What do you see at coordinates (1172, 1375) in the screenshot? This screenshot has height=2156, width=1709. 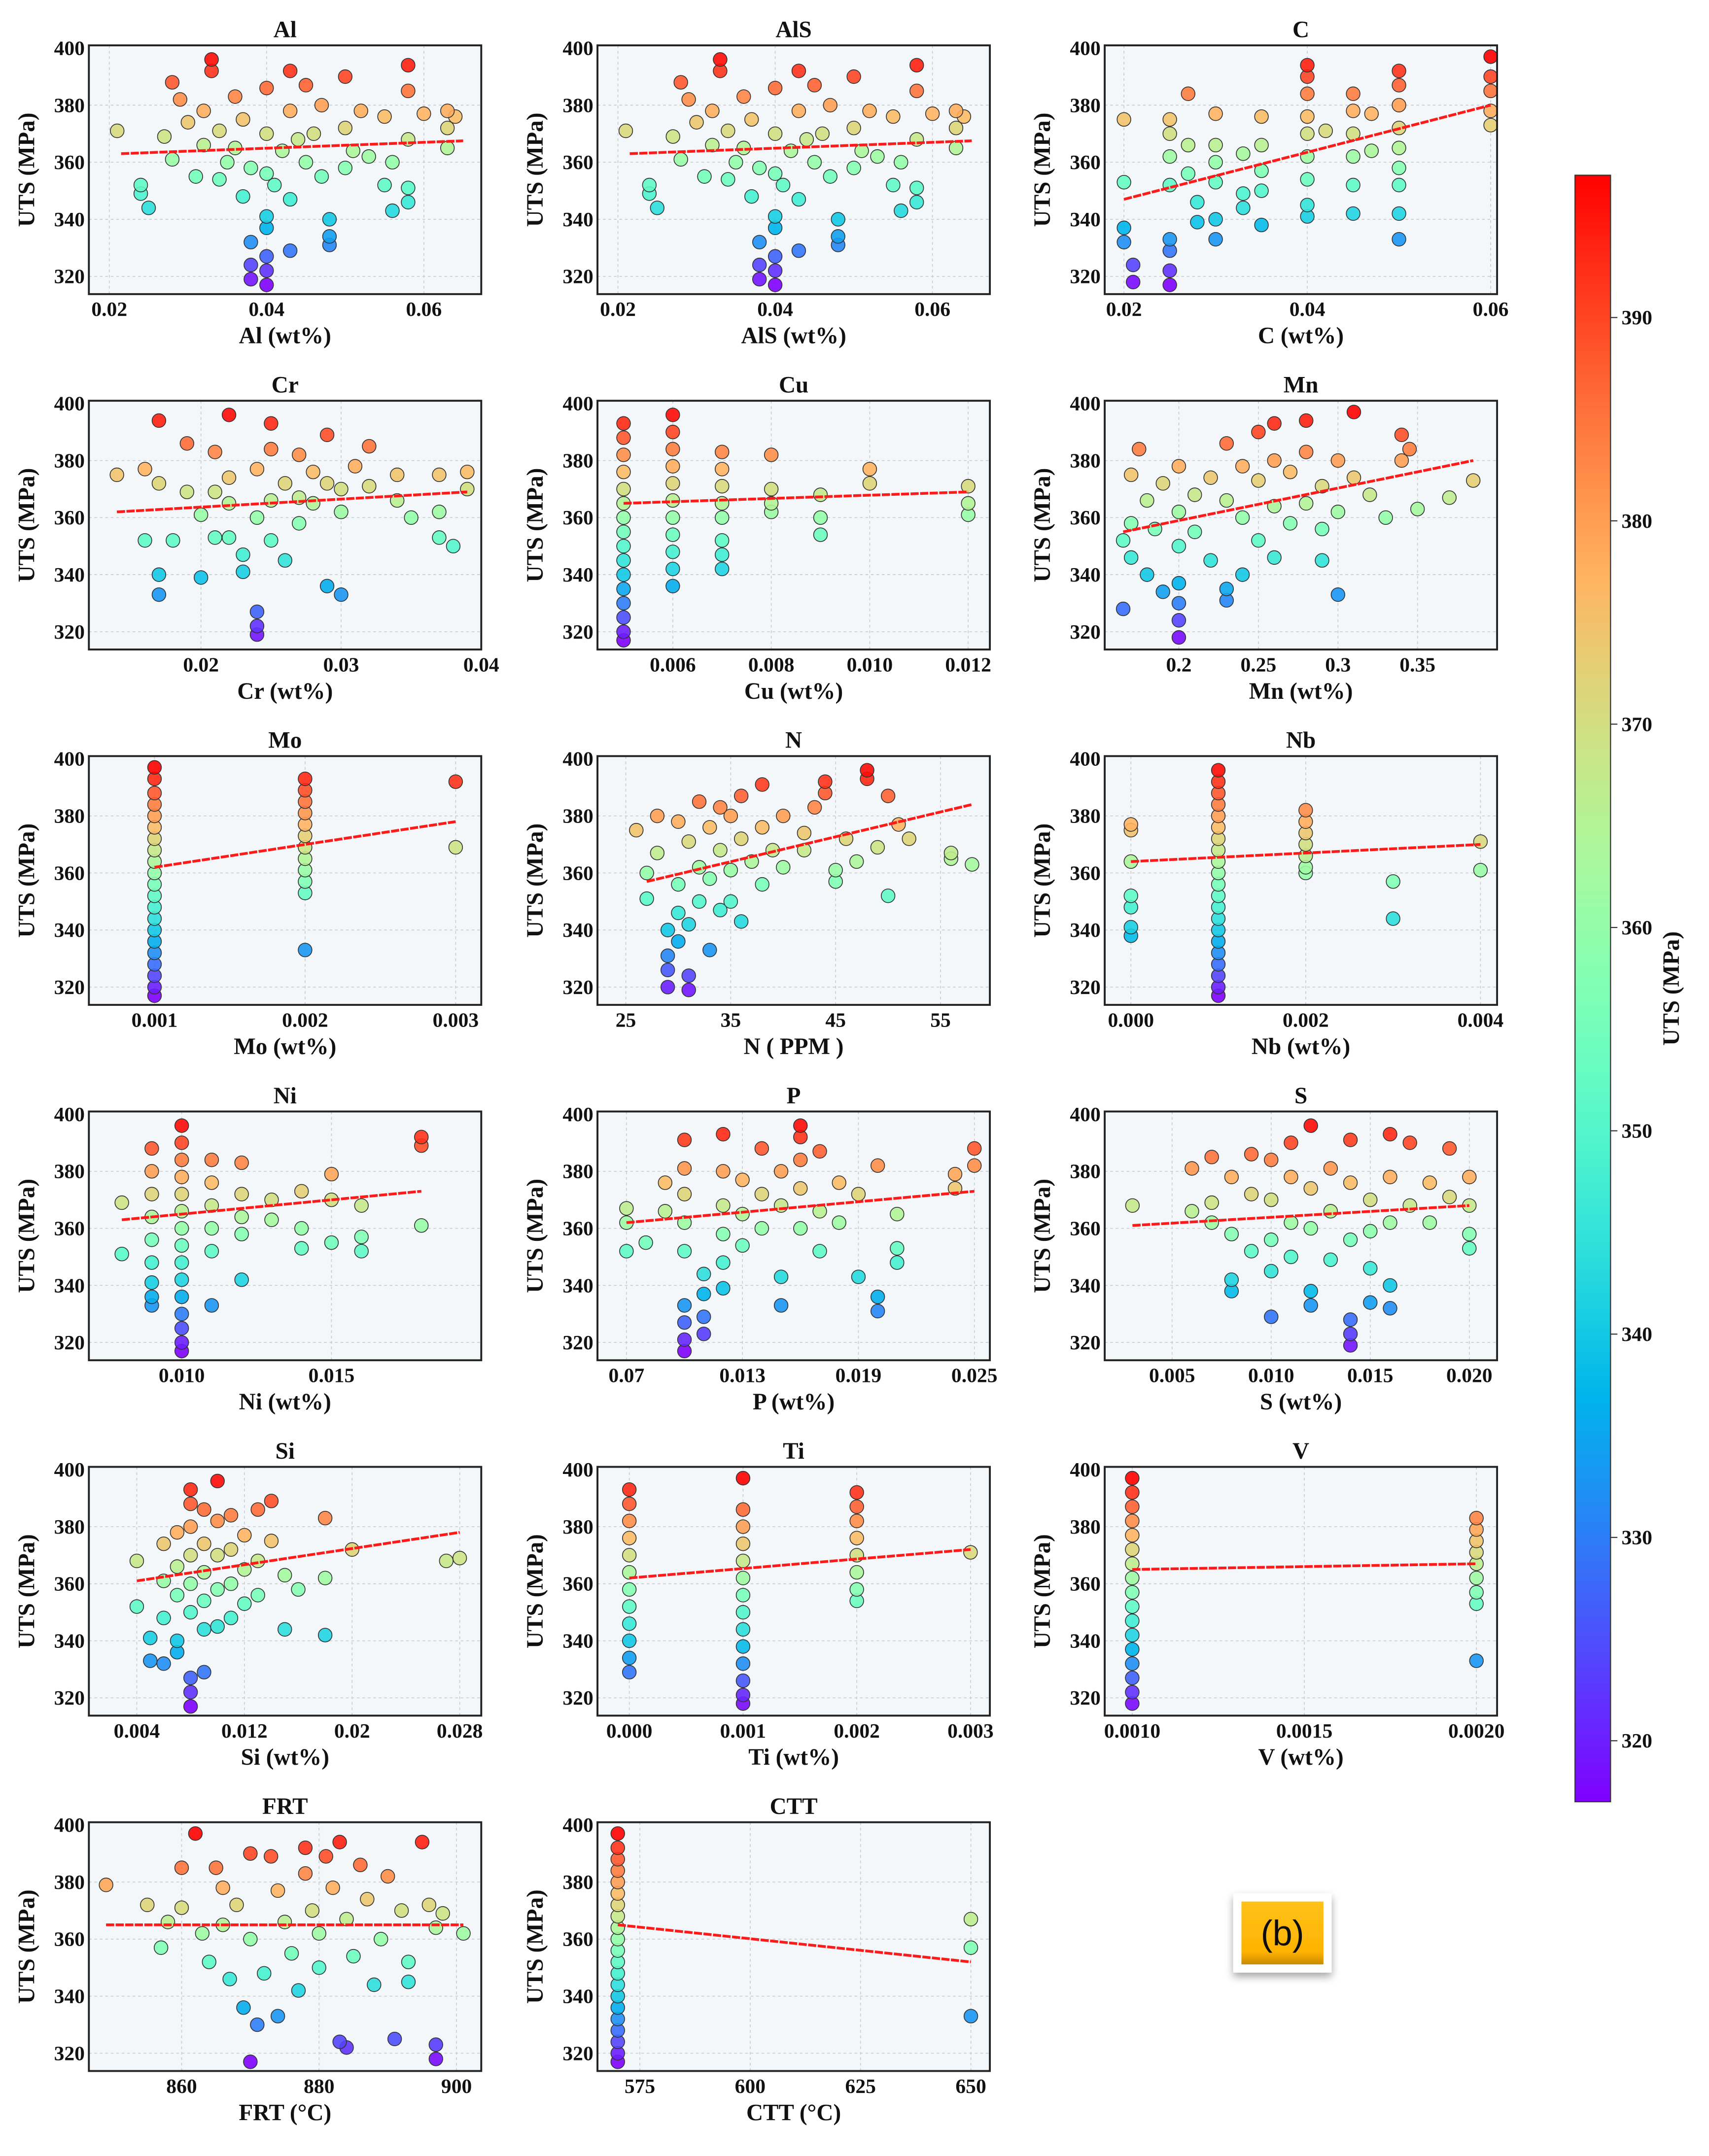 I see `x-tick-label: 0.005` at bounding box center [1172, 1375].